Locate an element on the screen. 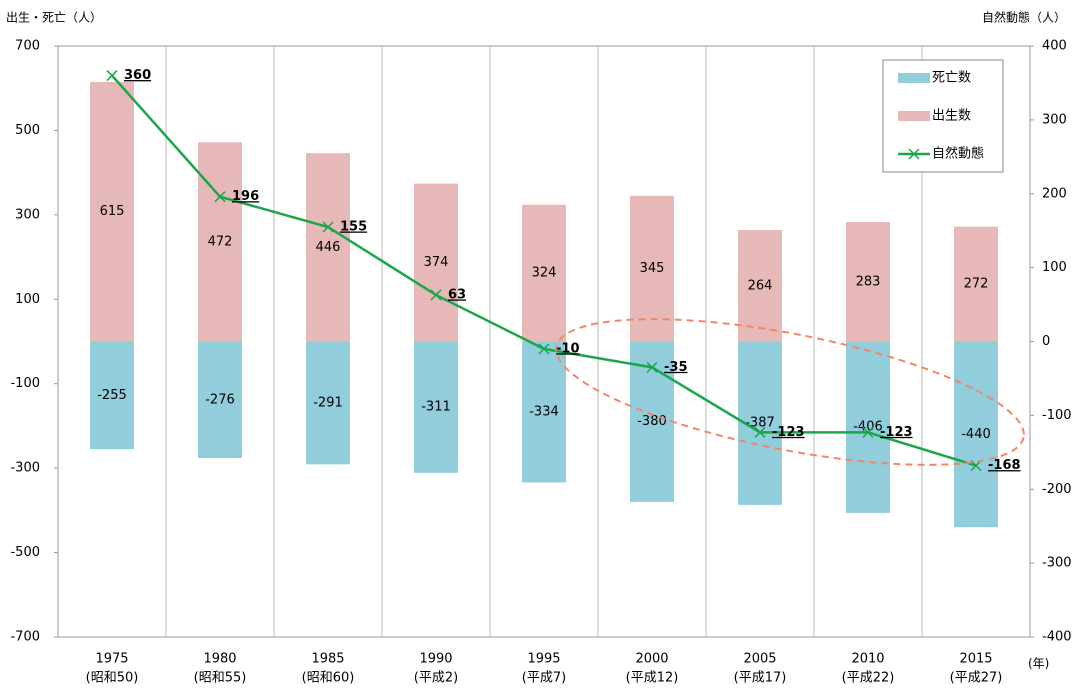 This screenshot has height=688, width=1072. bar-value-label: 615 is located at coordinates (112, 211).